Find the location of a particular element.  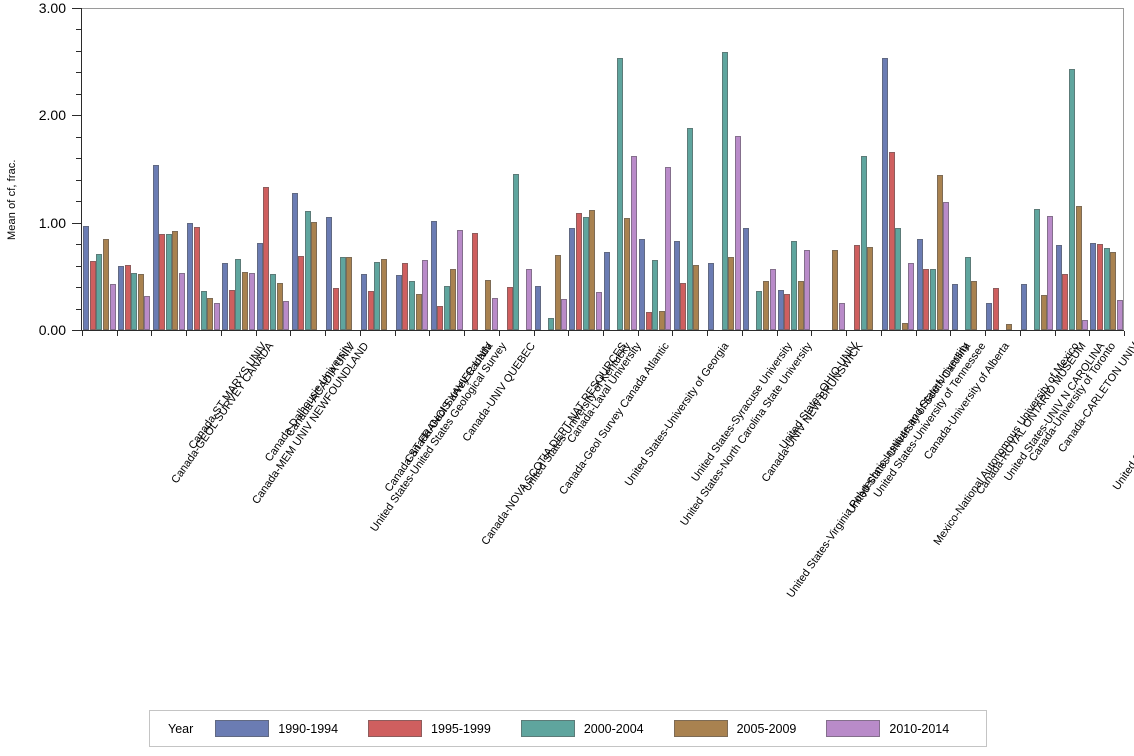

legend-entry: 1995-1999 is located at coordinates (429, 728).